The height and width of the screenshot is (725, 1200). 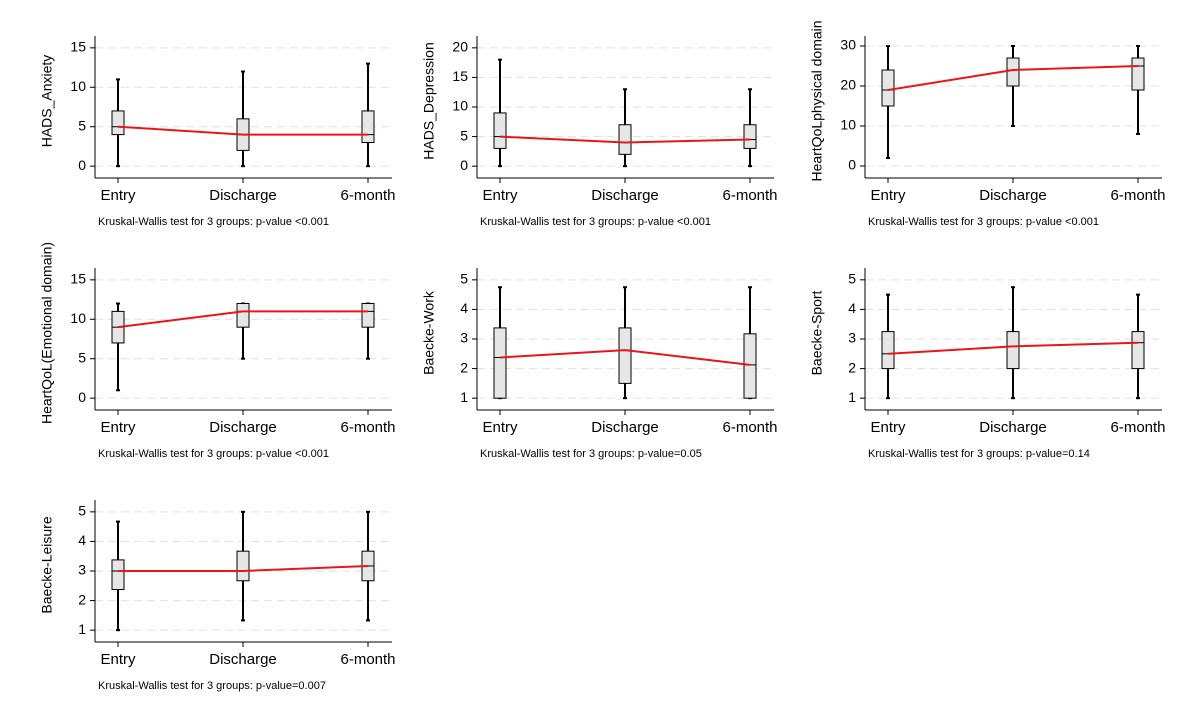 What do you see at coordinates (47, 564) in the screenshot?
I see `y-axis-label: Baecke-Leisure` at bounding box center [47, 564].